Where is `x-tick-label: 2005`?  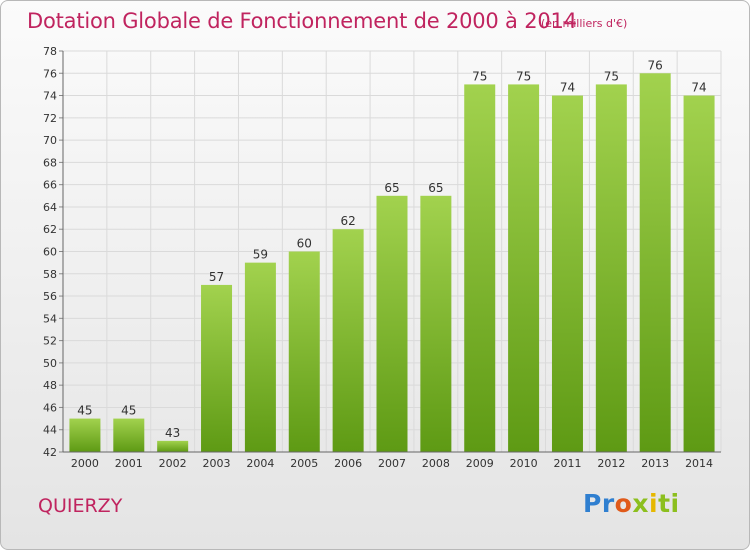
x-tick-label: 2005 is located at coordinates (304, 463).